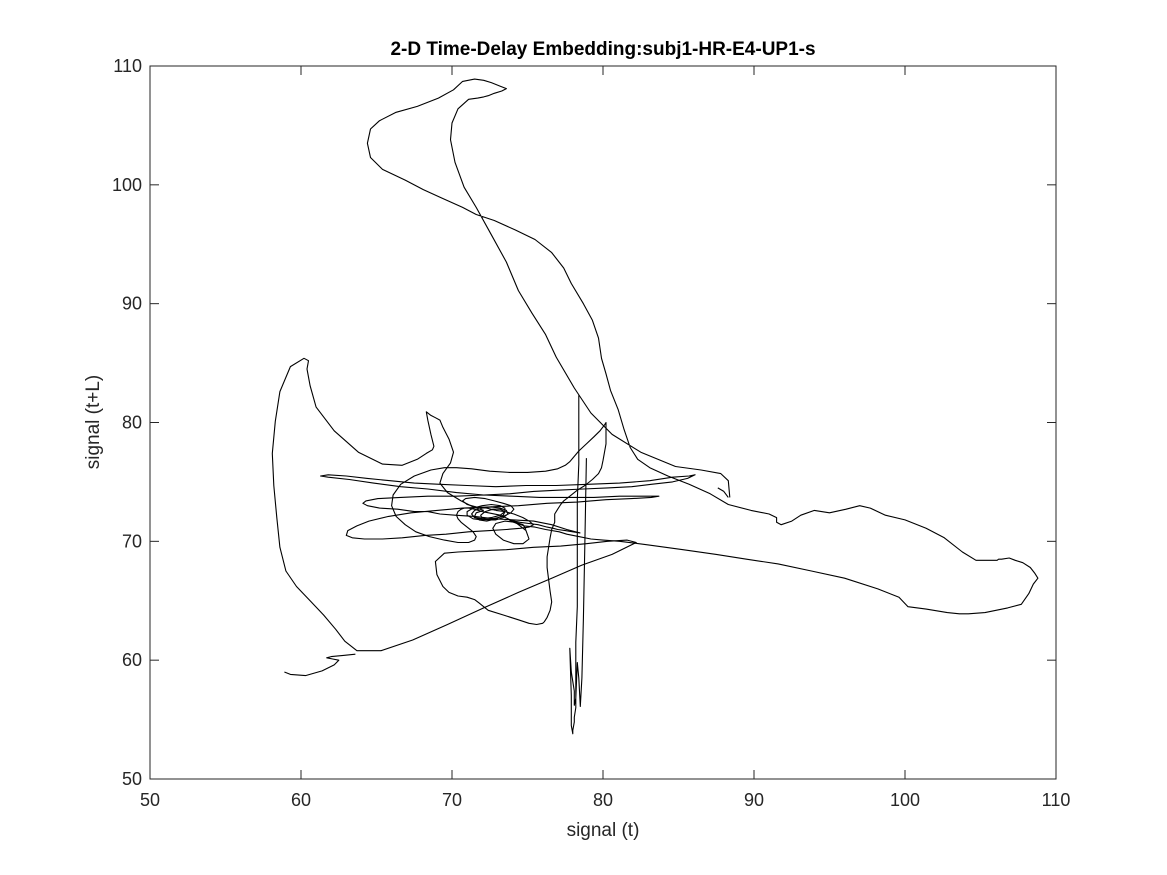 The width and height of the screenshot is (1167, 875). I want to click on x-axis-label: signal (t), so click(603, 830).